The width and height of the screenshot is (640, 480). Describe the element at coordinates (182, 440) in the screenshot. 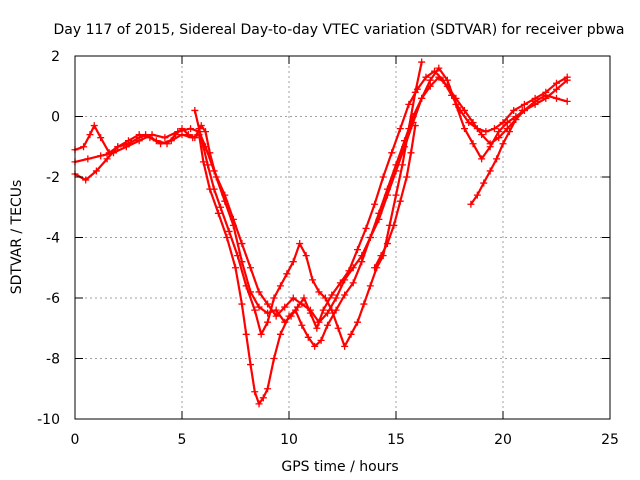

I see `x-tick-label: 5` at that location.